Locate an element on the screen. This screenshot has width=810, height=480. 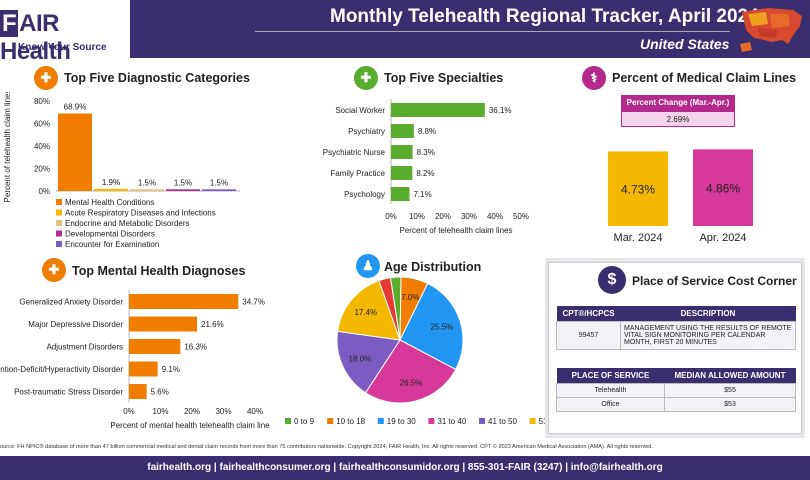
data-label: 8.3% is located at coordinates (426, 152).